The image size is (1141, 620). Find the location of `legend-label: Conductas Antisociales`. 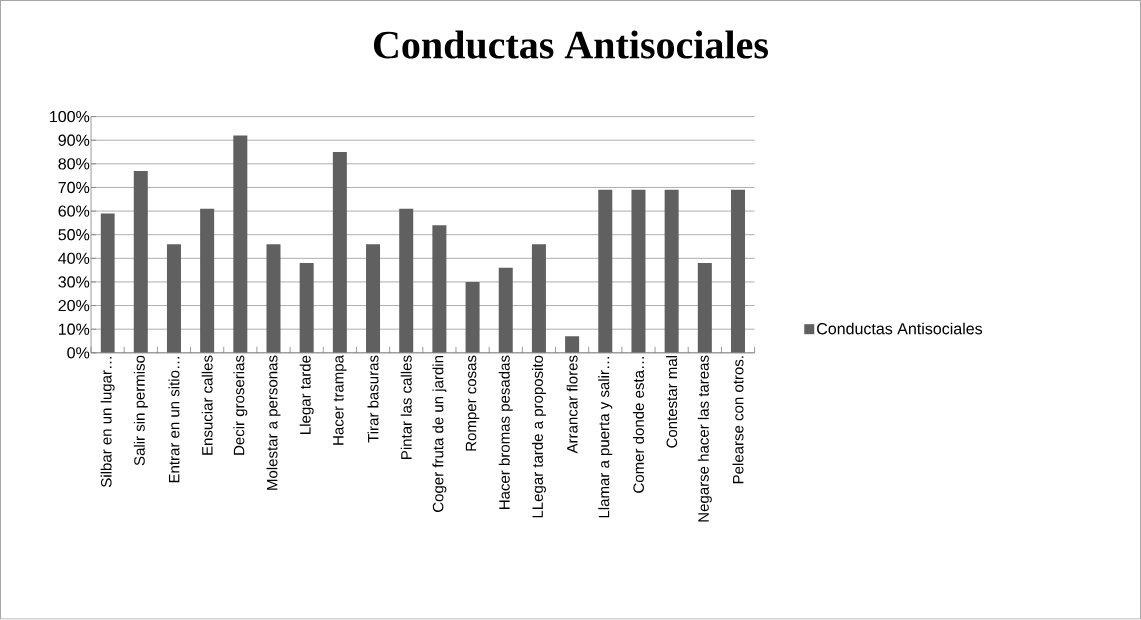

legend-label: Conductas Antisociales is located at coordinates (900, 328).